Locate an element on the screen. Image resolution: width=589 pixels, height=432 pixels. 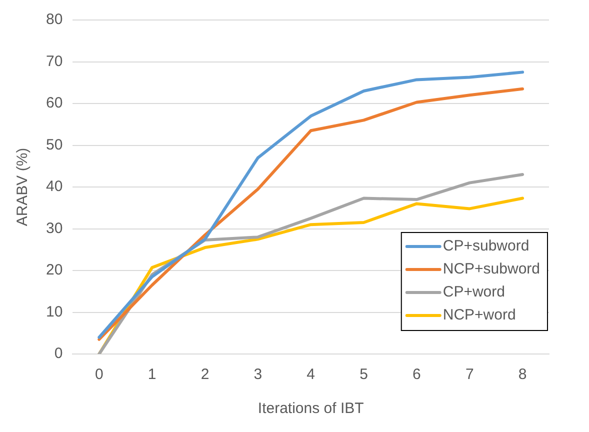
x-tick-label: 3 is located at coordinates (258, 375).